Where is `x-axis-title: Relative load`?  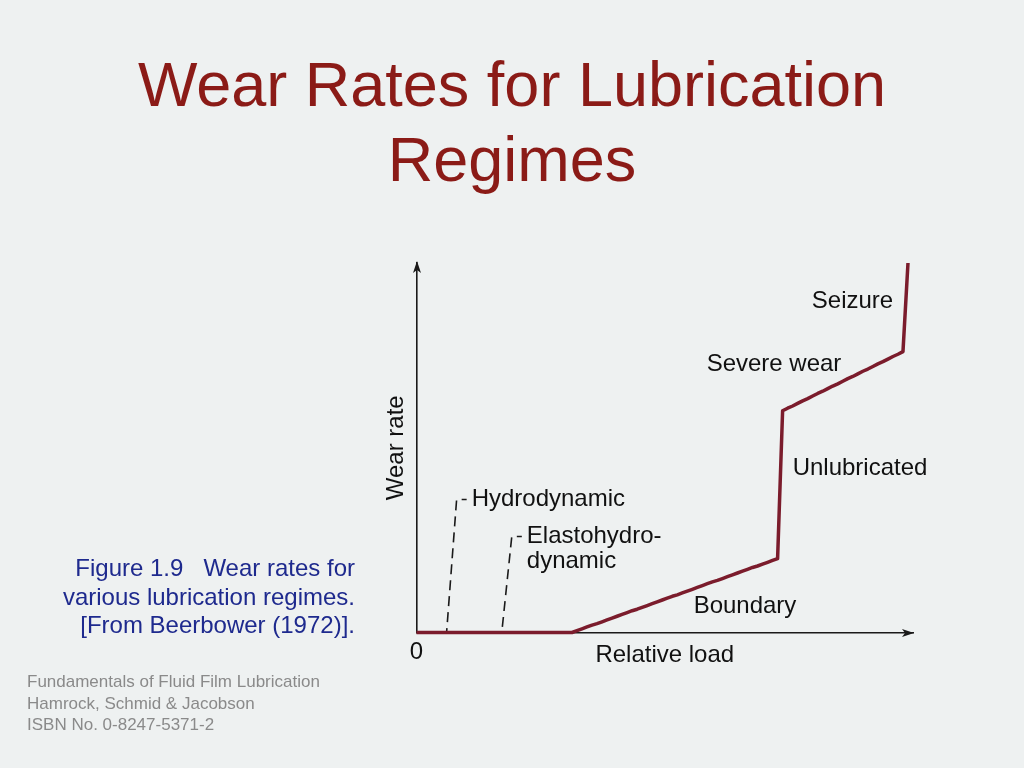 x-axis-title: Relative load is located at coordinates (665, 654).